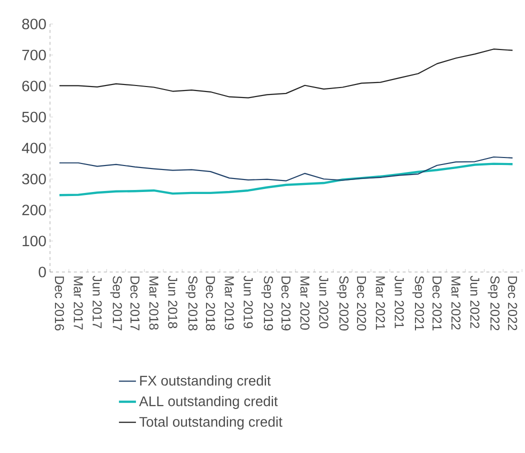 The height and width of the screenshot is (453, 525). What do you see at coordinates (437, 303) in the screenshot?
I see `x-tick-label: Dec 2021` at bounding box center [437, 303].